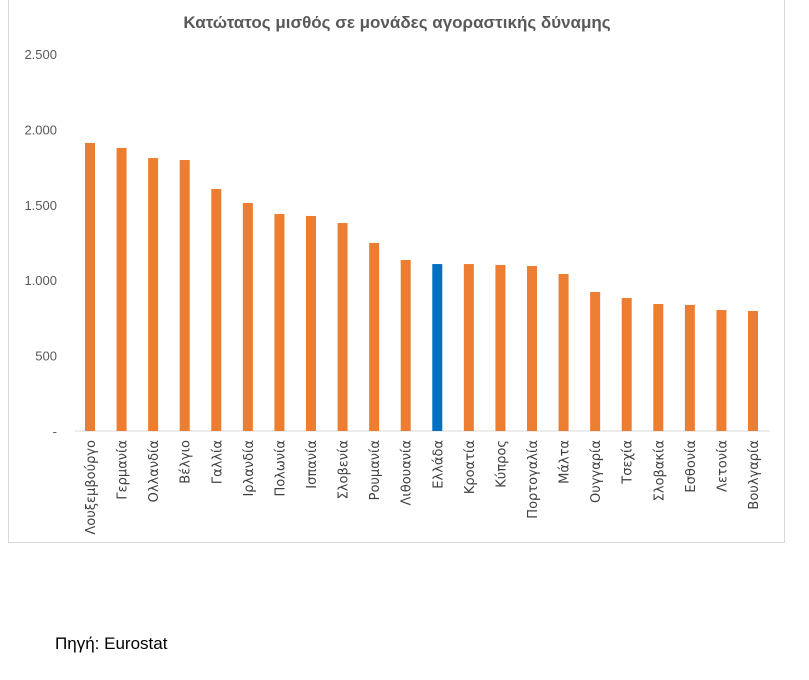  Describe the element at coordinates (659, 470) in the screenshot. I see `x-tick-label: Σλοβακία` at that location.